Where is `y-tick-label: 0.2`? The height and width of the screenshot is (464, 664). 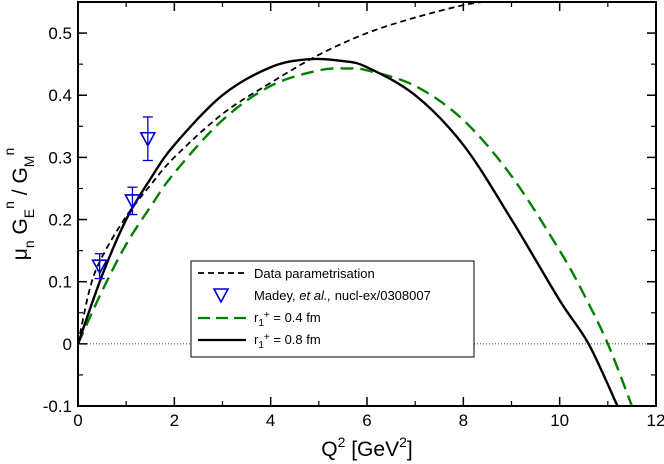 y-tick-label: 0.2 is located at coordinates (60, 220).